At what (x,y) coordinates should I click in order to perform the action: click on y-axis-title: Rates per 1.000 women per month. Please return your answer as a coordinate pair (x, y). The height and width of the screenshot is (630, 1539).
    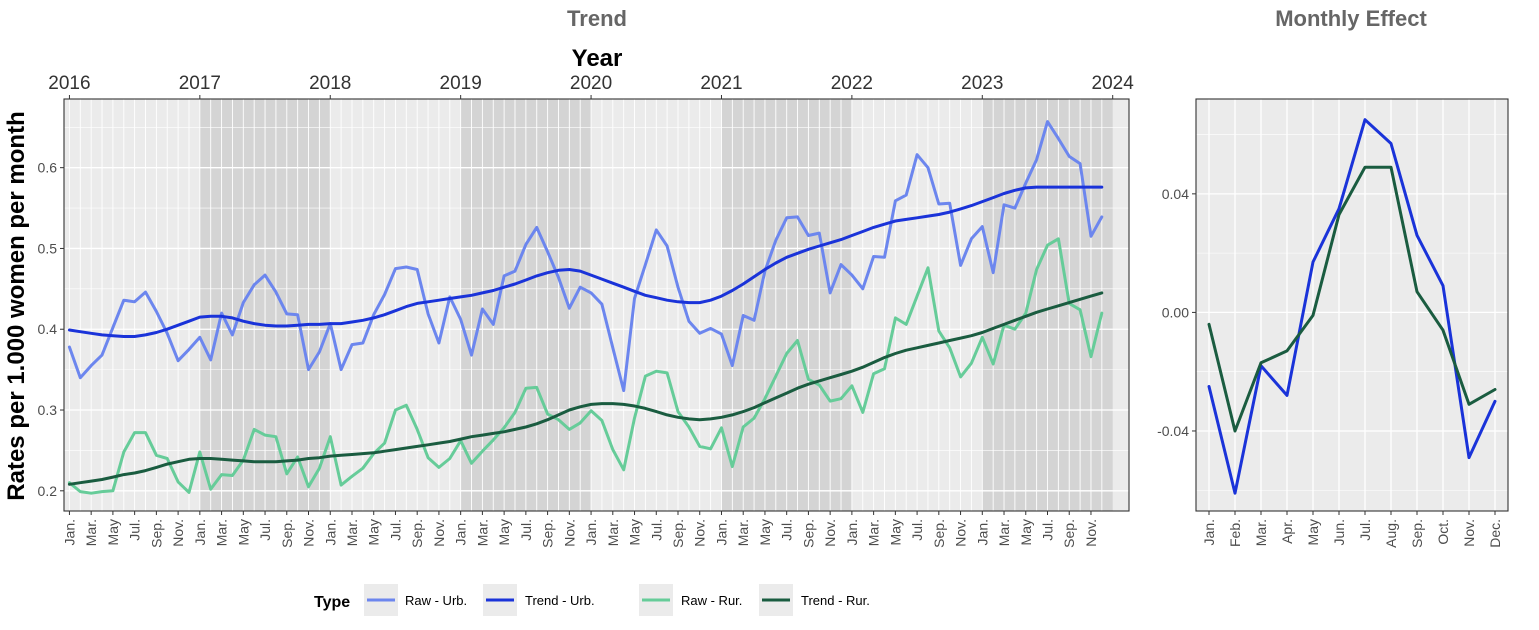
    Looking at the image, I should click on (16, 305).